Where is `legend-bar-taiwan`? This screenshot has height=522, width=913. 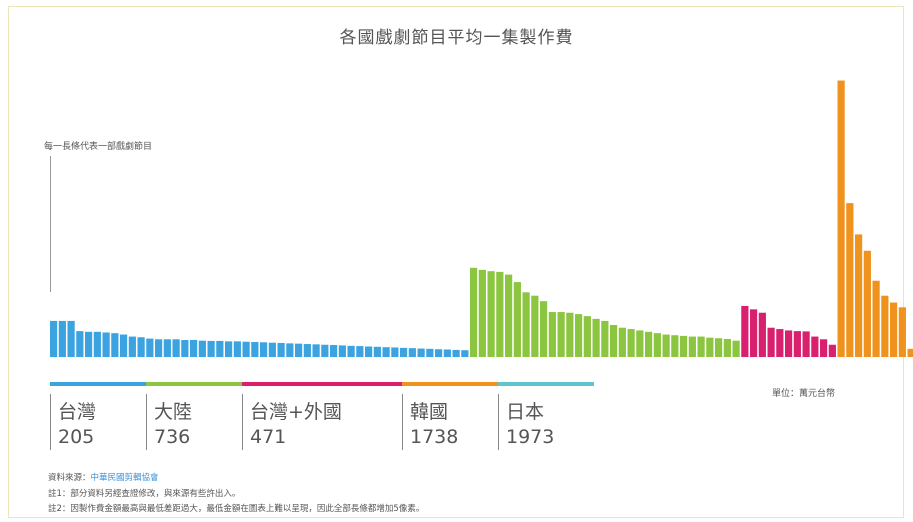 legend-bar-taiwan is located at coordinates (98, 384).